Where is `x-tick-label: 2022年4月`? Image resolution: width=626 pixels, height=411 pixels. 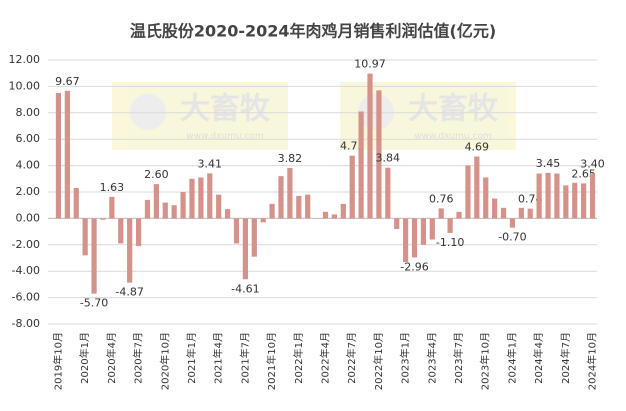 x-tick-label: 2022年4月 is located at coordinates (325, 358).